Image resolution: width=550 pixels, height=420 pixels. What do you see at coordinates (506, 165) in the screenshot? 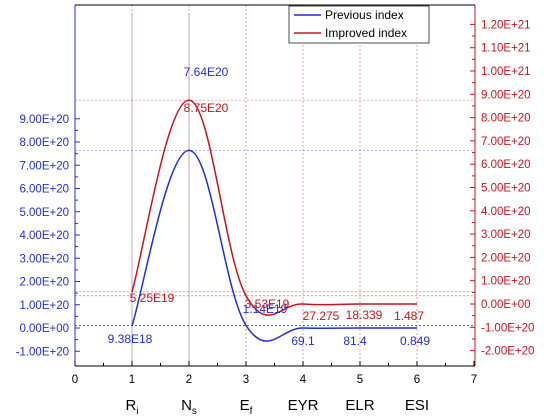
I see `y-right-tick-label: 6.00E+20` at bounding box center [506, 165].